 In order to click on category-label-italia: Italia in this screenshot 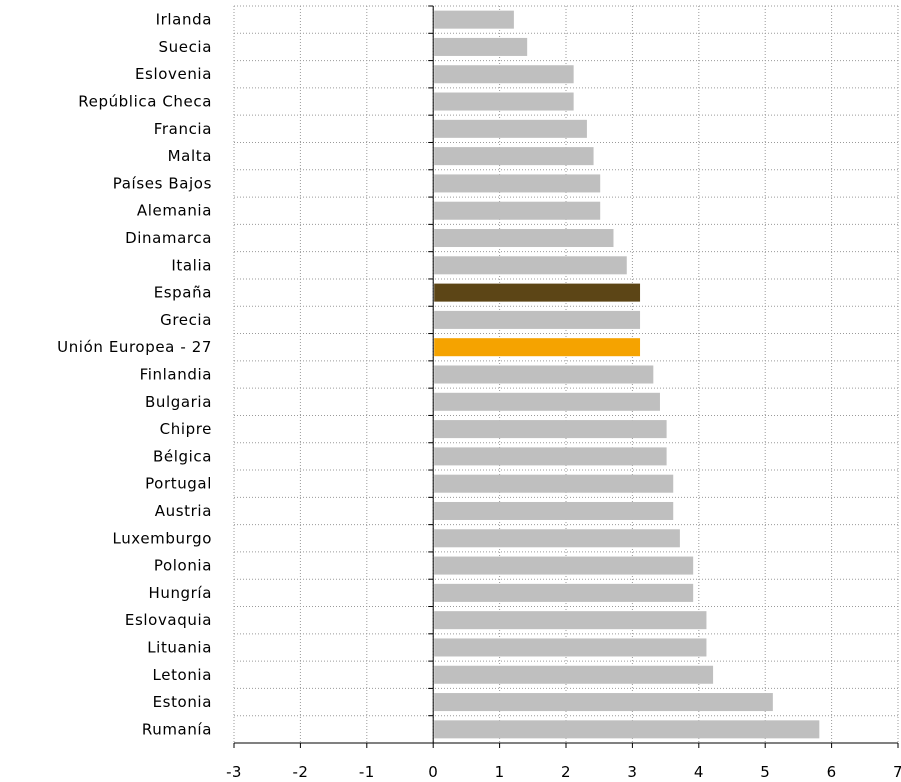, I will do `click(191, 265)`.